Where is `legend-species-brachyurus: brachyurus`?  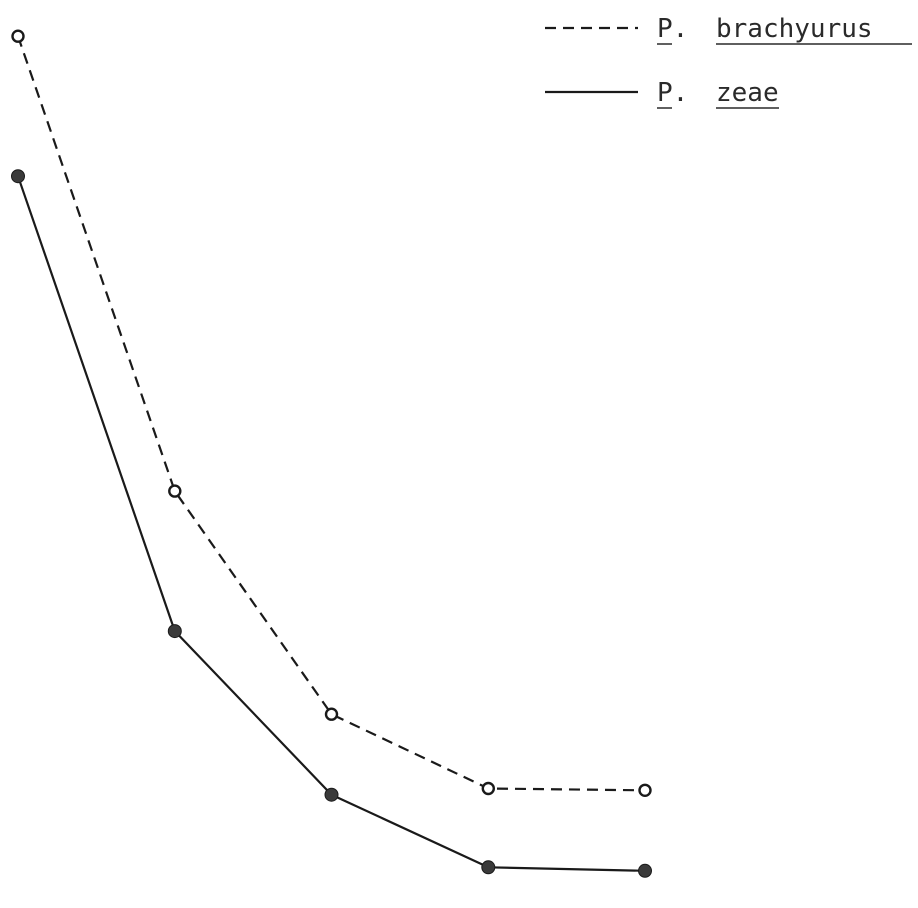 legend-species-brachyurus: brachyurus is located at coordinates (794, 29).